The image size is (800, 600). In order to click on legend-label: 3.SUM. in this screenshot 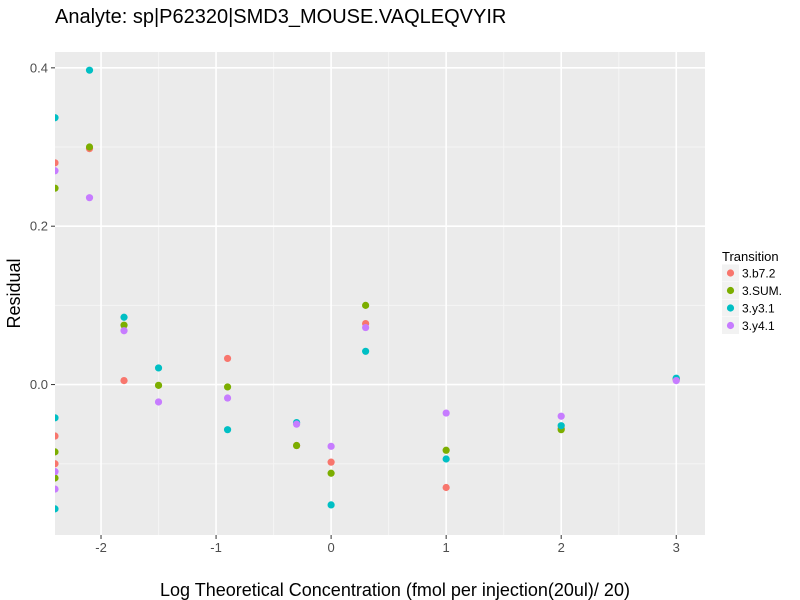, I will do `click(762, 291)`.